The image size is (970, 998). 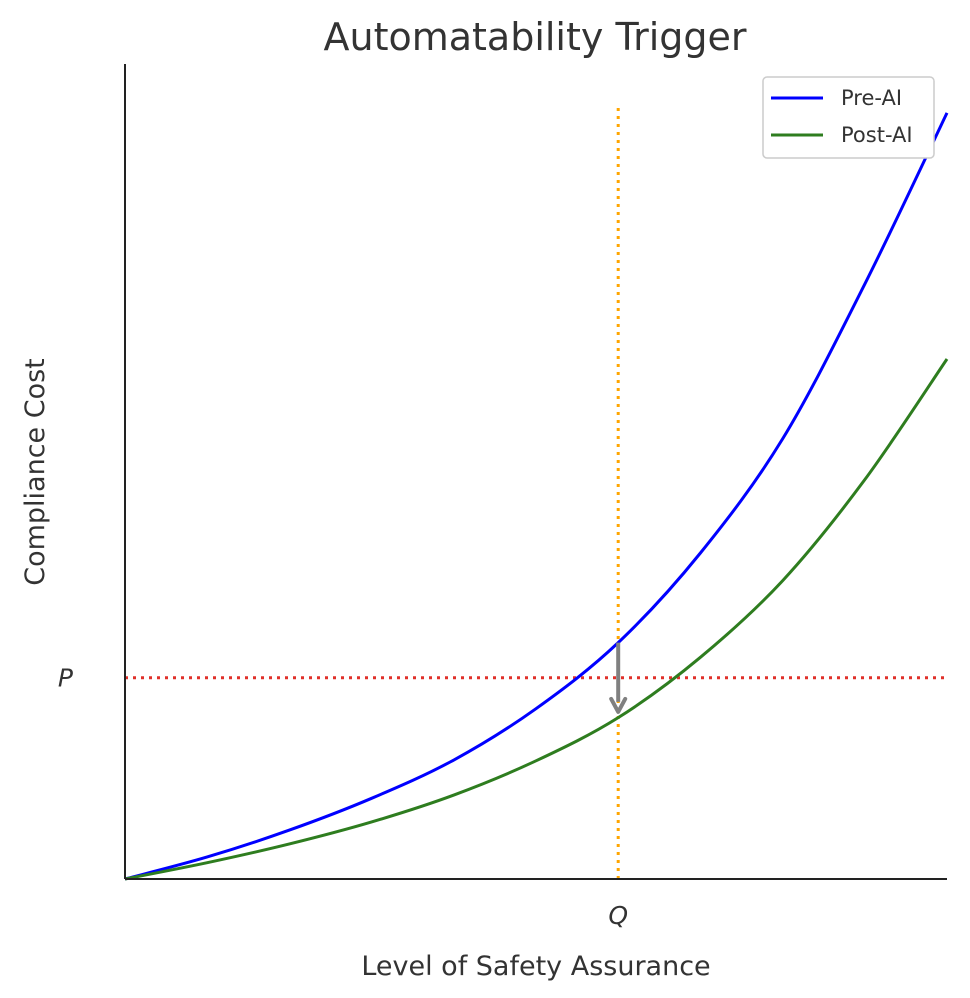 I want to click on x-tick-label: Q, so click(x=618, y=915).